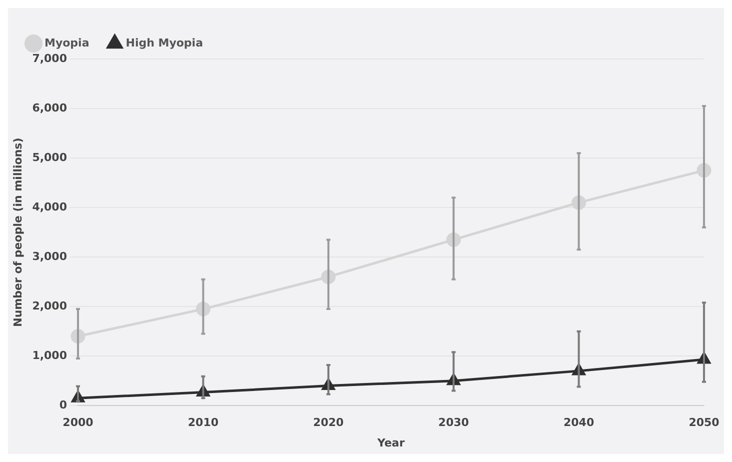 The width and height of the screenshot is (732, 462). What do you see at coordinates (50, 107) in the screenshot?
I see `y-tick-label: 6,000` at bounding box center [50, 107].